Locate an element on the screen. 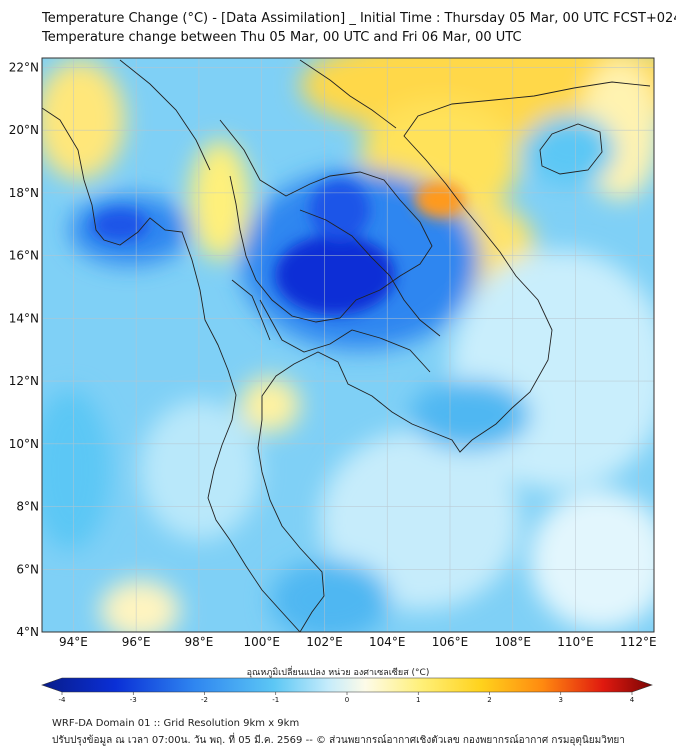 This screenshot has width=676, height=756. latitude-label: 12°N is located at coordinates (24, 381).